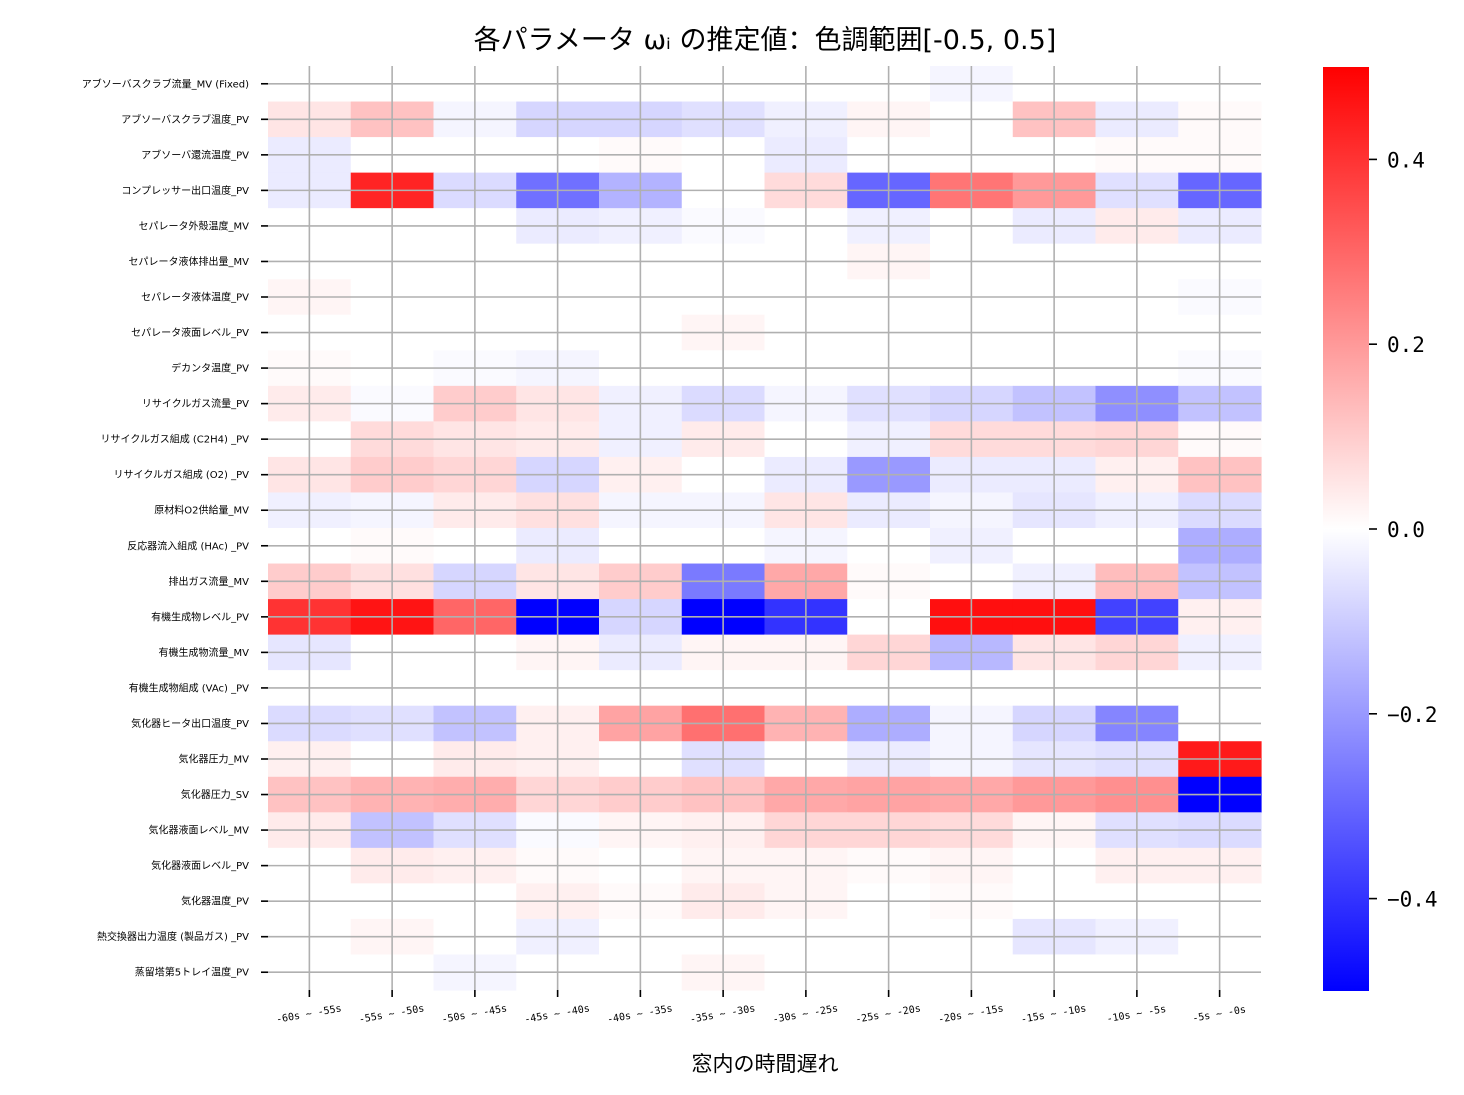 This screenshot has width=1464, height=1095. What do you see at coordinates (1053, 1014) in the screenshot?
I see `column-label: -15s ~ -10s` at bounding box center [1053, 1014].